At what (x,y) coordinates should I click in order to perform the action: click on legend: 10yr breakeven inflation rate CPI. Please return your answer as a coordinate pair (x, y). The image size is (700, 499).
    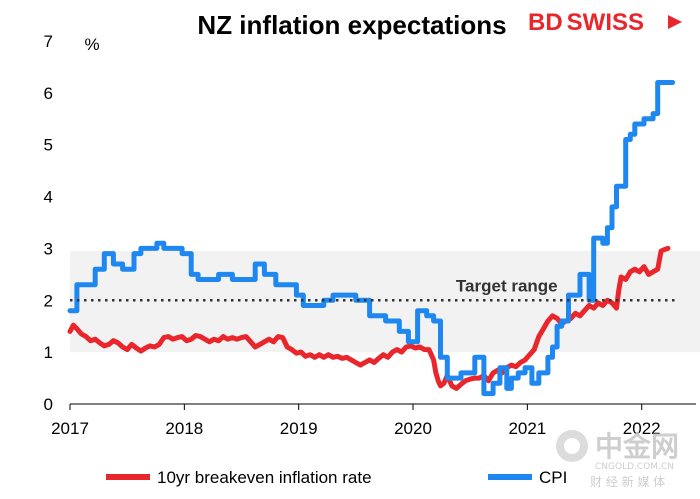
    Looking at the image, I should click on (336, 477).